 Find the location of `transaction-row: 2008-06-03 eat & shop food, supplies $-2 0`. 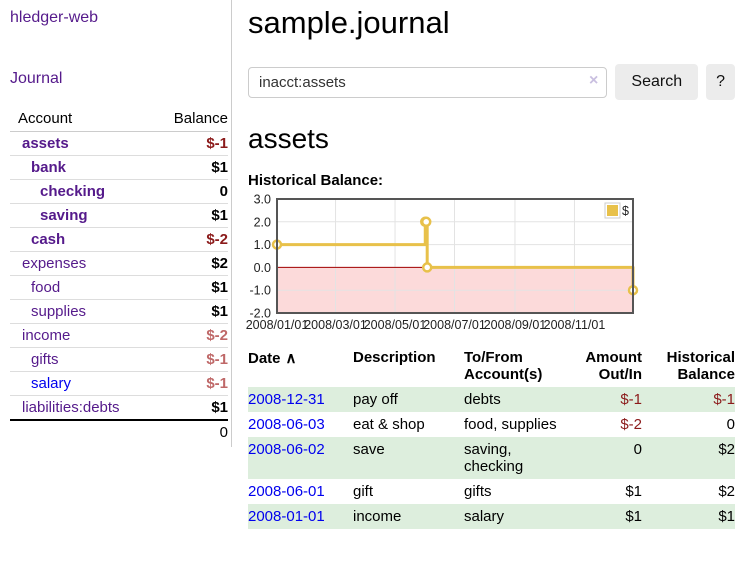

transaction-row: 2008-06-03 eat & shop food, supplies $-2 0 is located at coordinates (491, 424).